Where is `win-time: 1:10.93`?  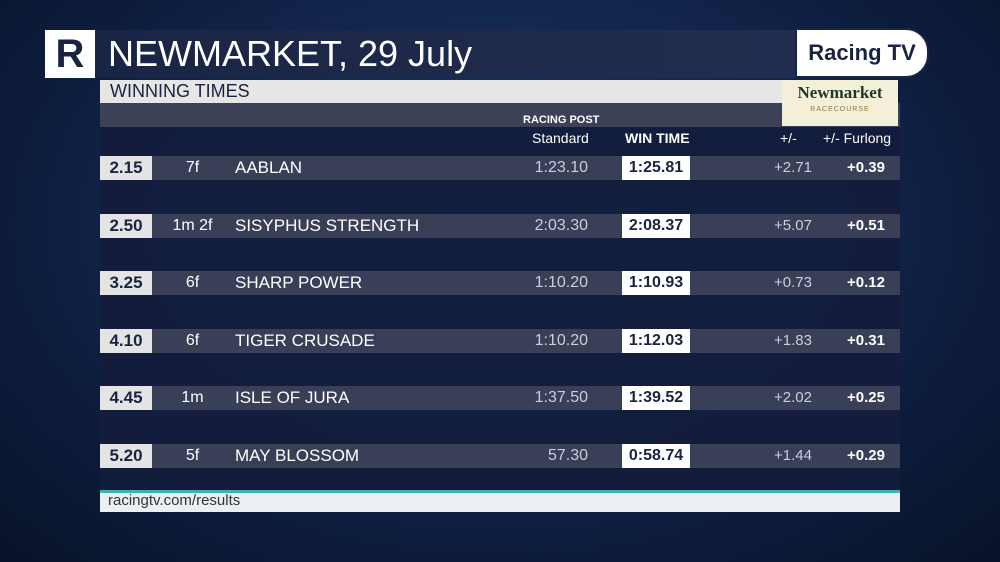 win-time: 1:10.93 is located at coordinates (656, 283).